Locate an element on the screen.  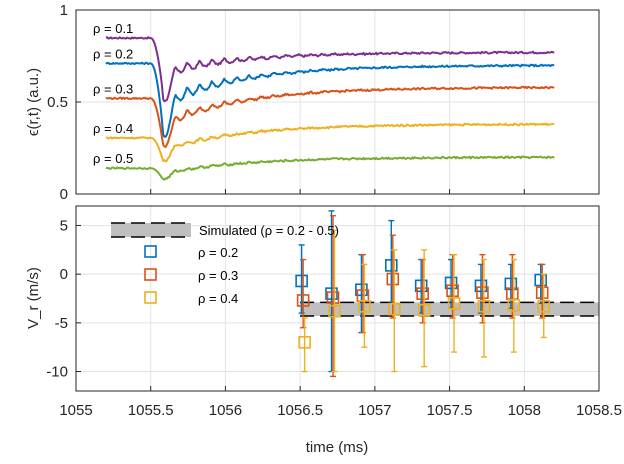
top-y-axis-label: ϵ(r,t) (a.u.) is located at coordinates (33, 102).